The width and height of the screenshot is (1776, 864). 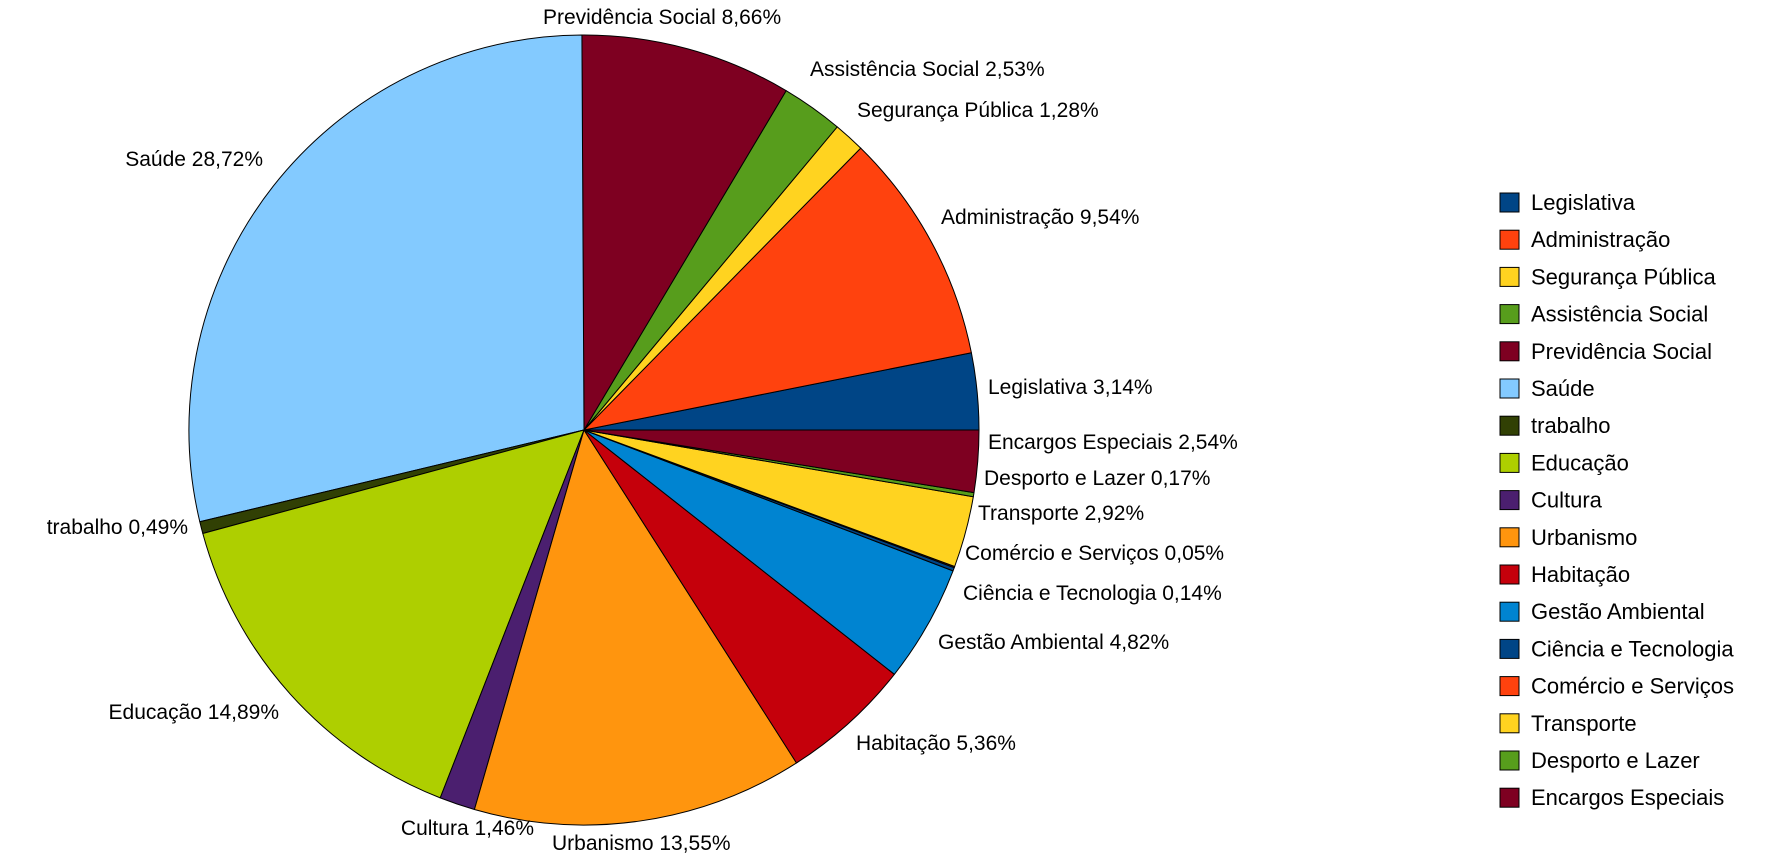 What do you see at coordinates (927, 69) in the screenshot?
I see `slice-label-assistencia-social: Assistência Social 2,53%` at bounding box center [927, 69].